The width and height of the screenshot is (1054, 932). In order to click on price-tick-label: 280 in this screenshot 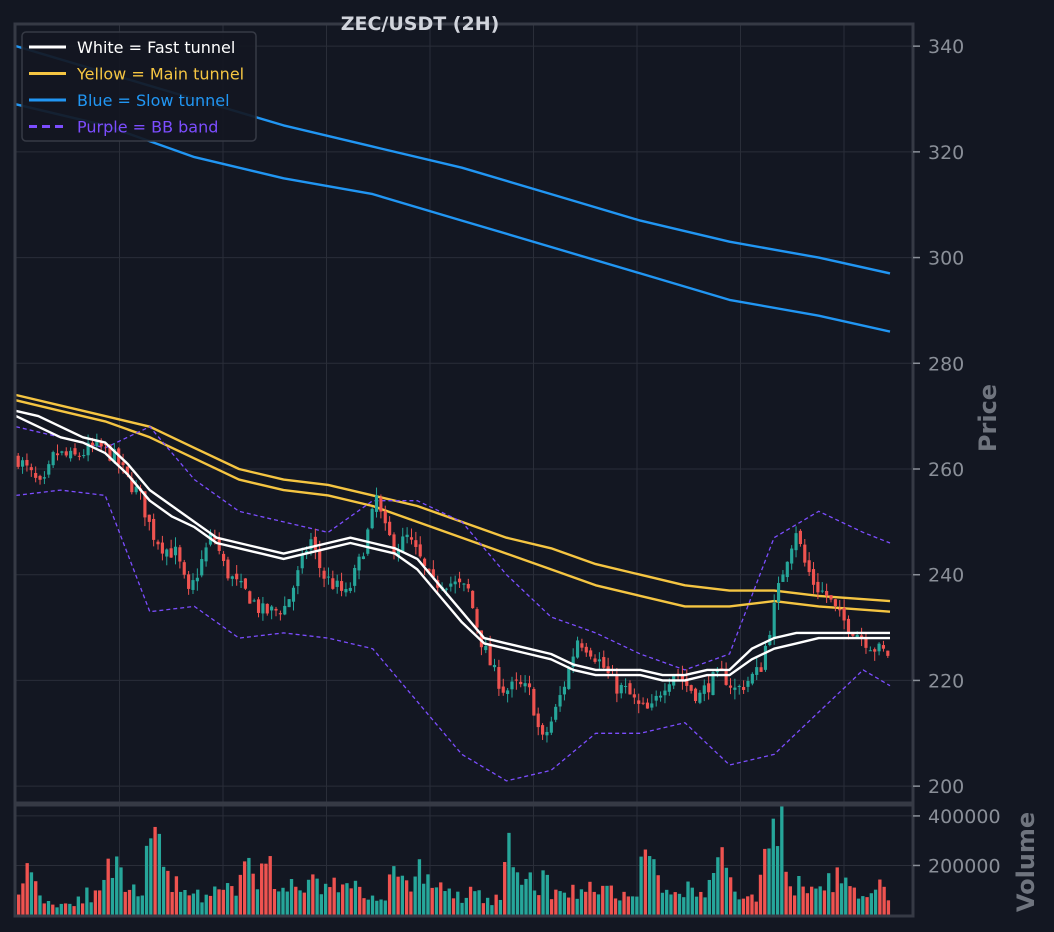, I will do `click(946, 364)`.